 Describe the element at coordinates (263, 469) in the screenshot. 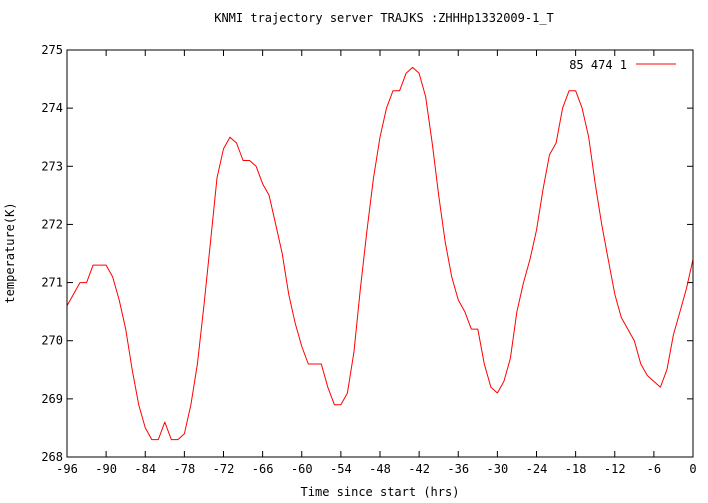

I see `x-tick-label: -66` at that location.